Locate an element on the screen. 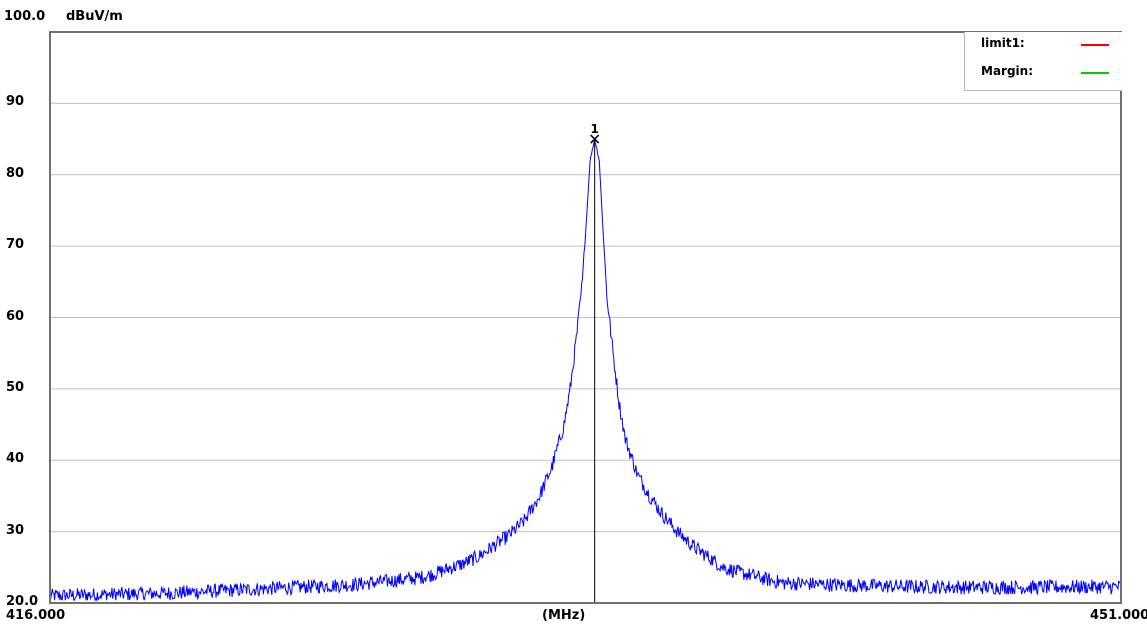  y-tick-label: 20.0 is located at coordinates (22, 601).